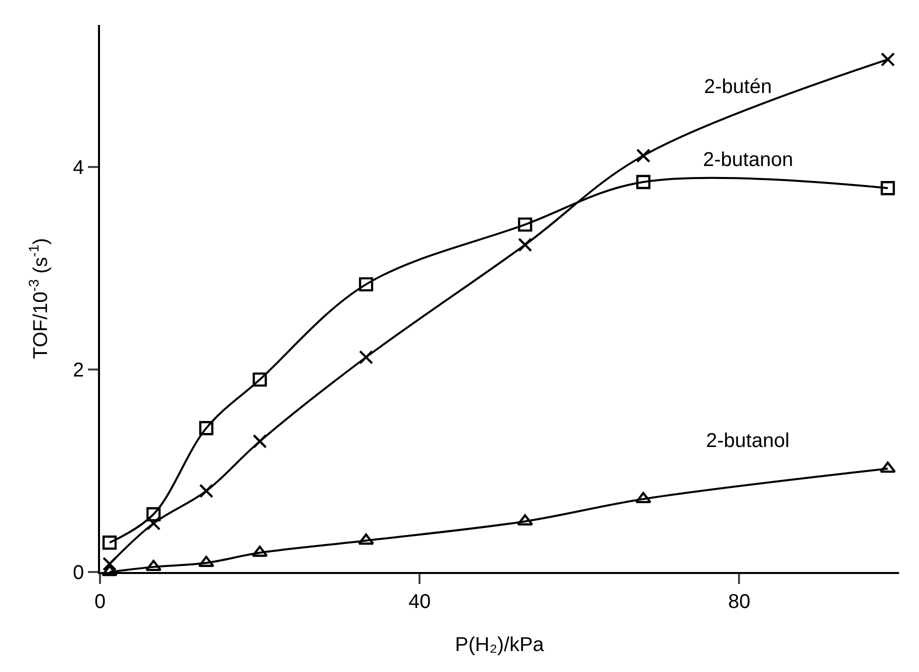 The image size is (919, 672). I want to click on x-tick-label: 80, so click(739, 602).